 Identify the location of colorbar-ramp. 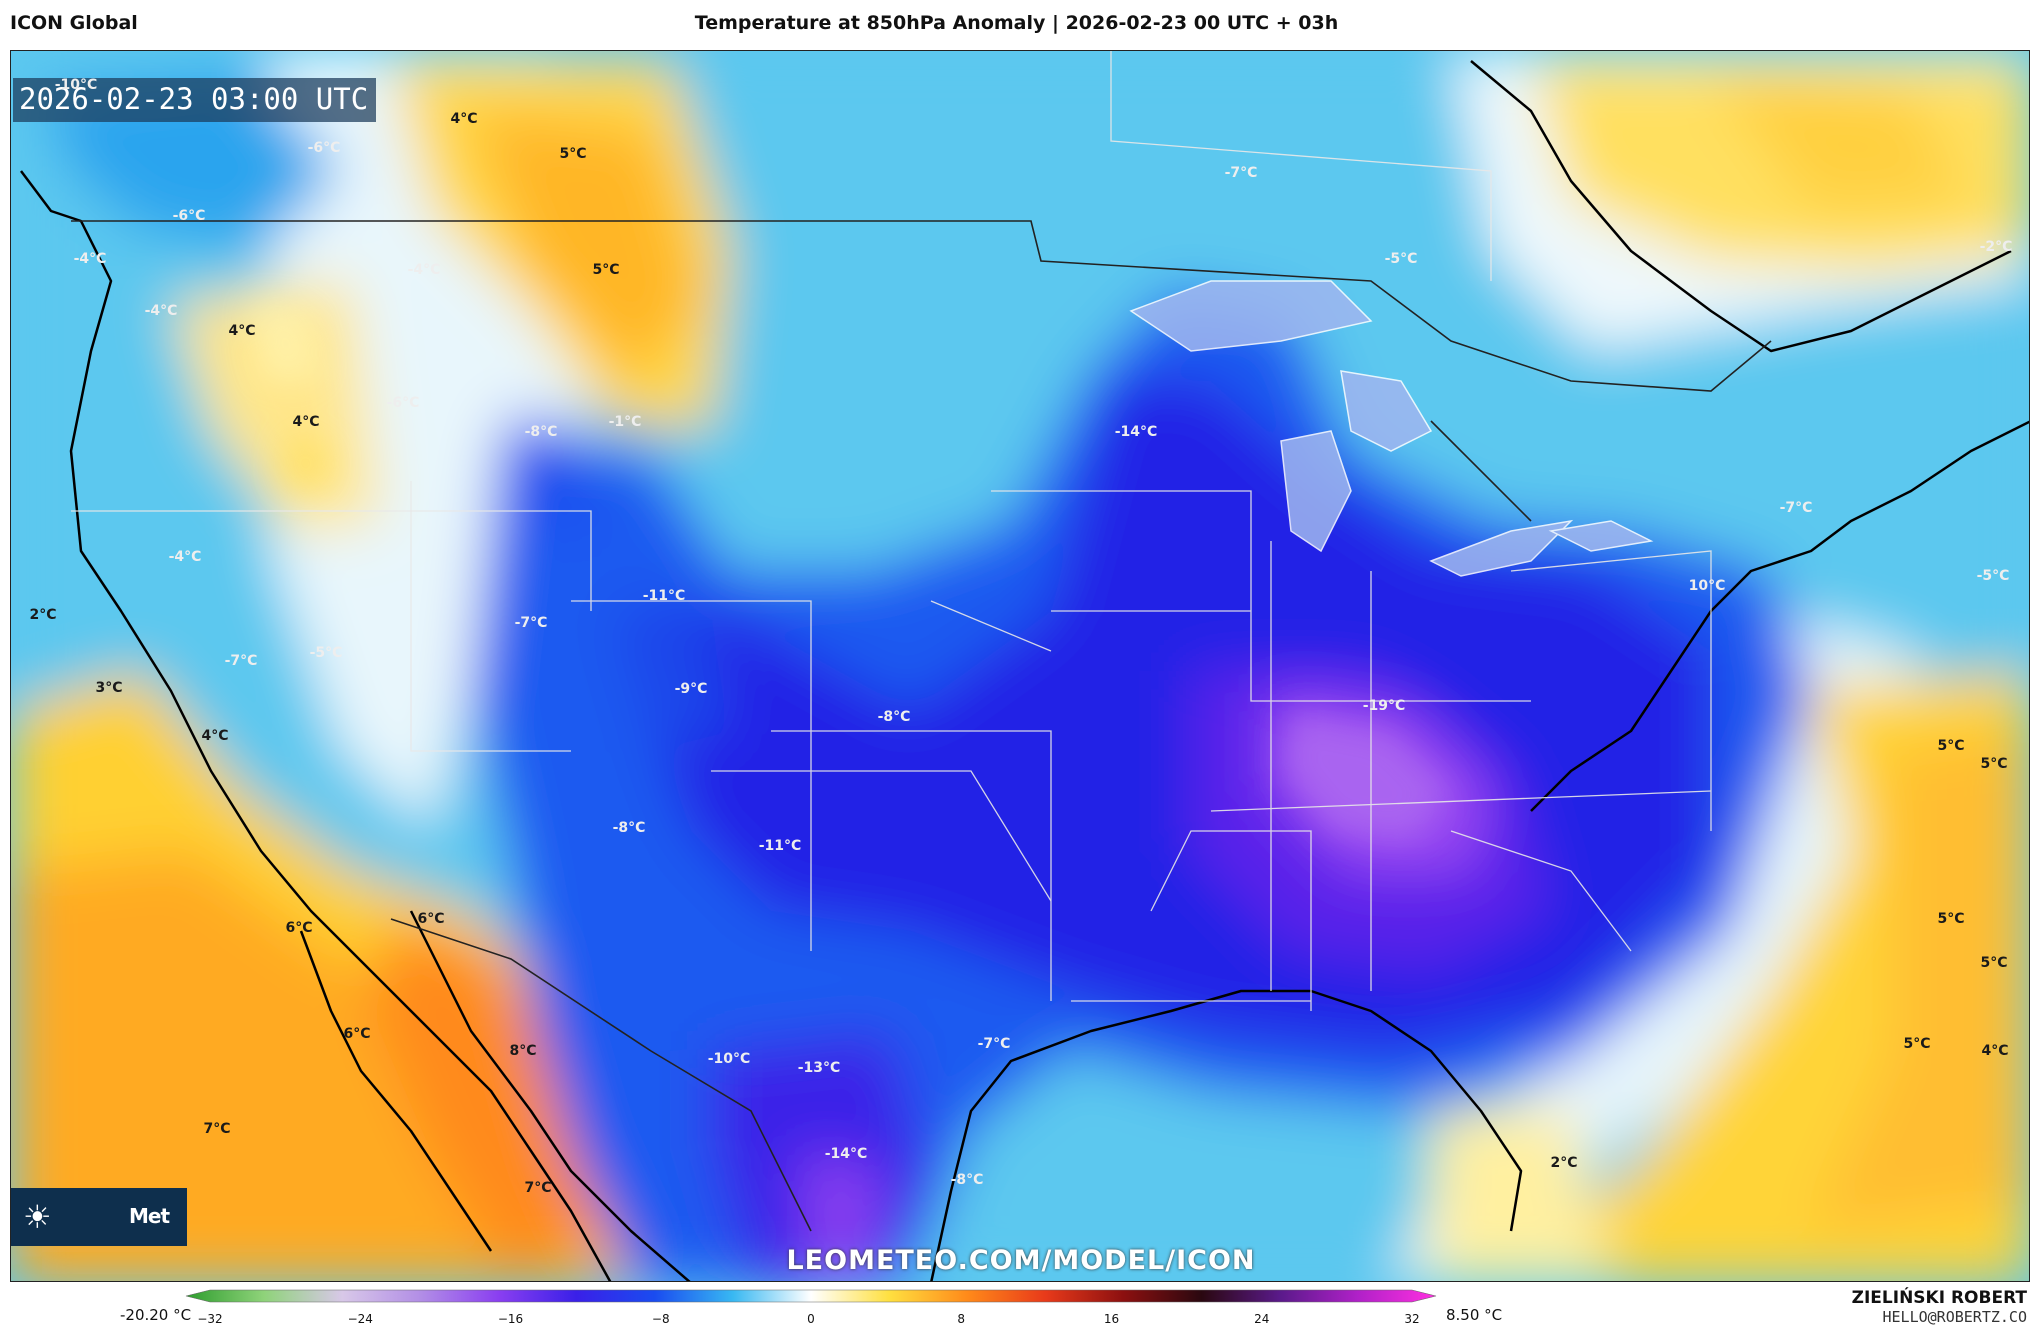
(811, 1296).